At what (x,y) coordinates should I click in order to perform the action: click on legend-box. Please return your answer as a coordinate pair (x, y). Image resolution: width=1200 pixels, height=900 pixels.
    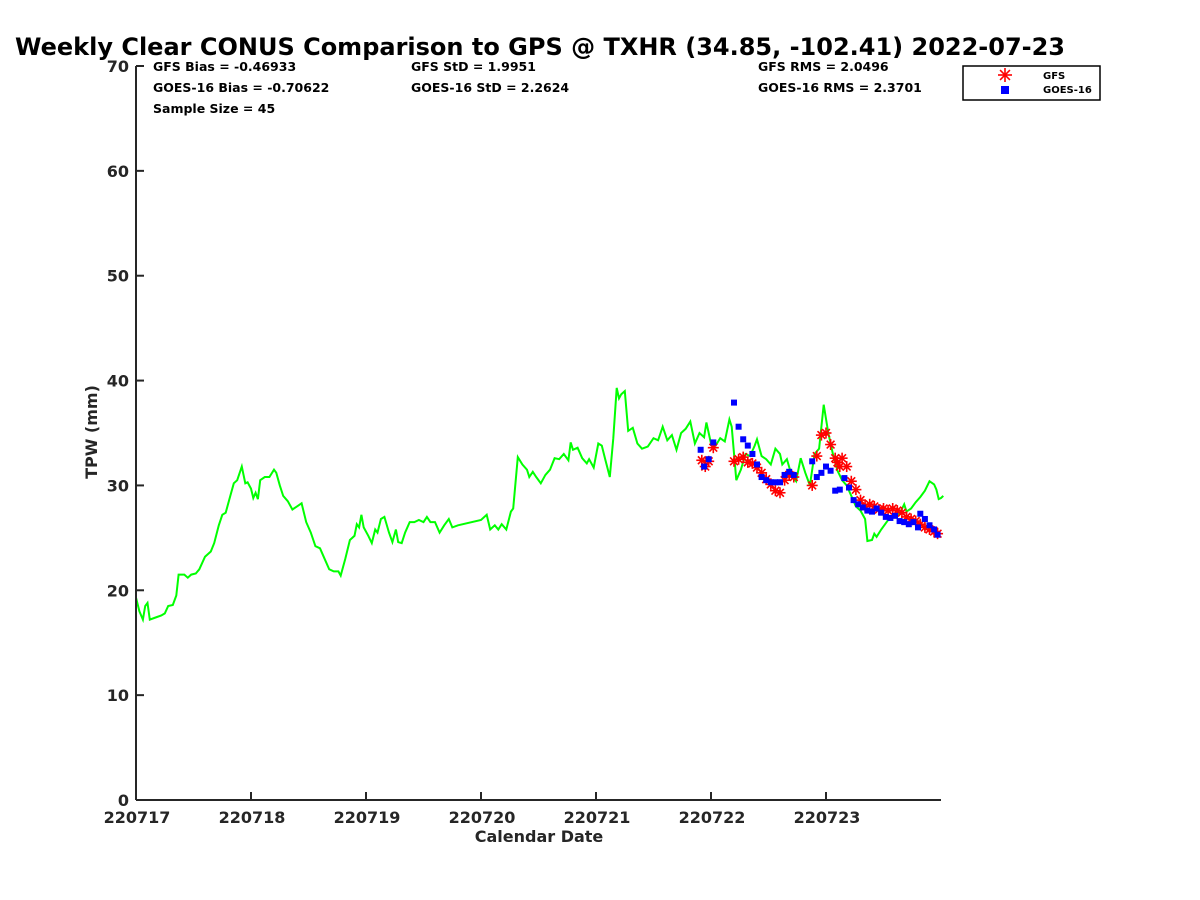
    Looking at the image, I should click on (1031, 83).